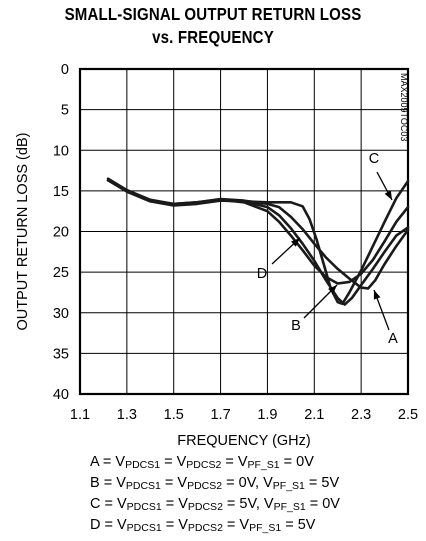  I want to click on annotation-group: A B C D, so click(327, 249).